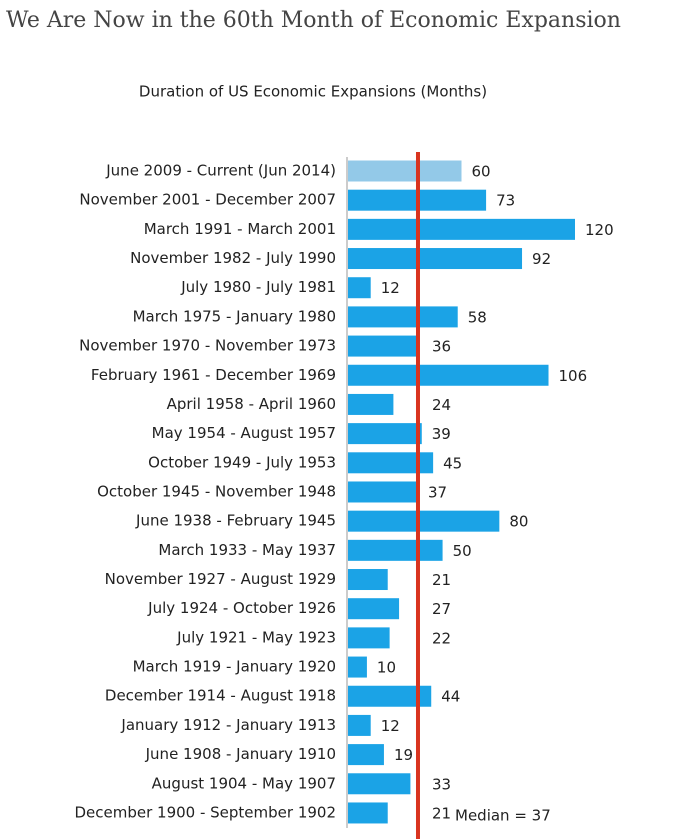 Image resolution: width=678 pixels, height=839 pixels. What do you see at coordinates (441, 638) in the screenshot?
I see `value-label: 22` at bounding box center [441, 638].